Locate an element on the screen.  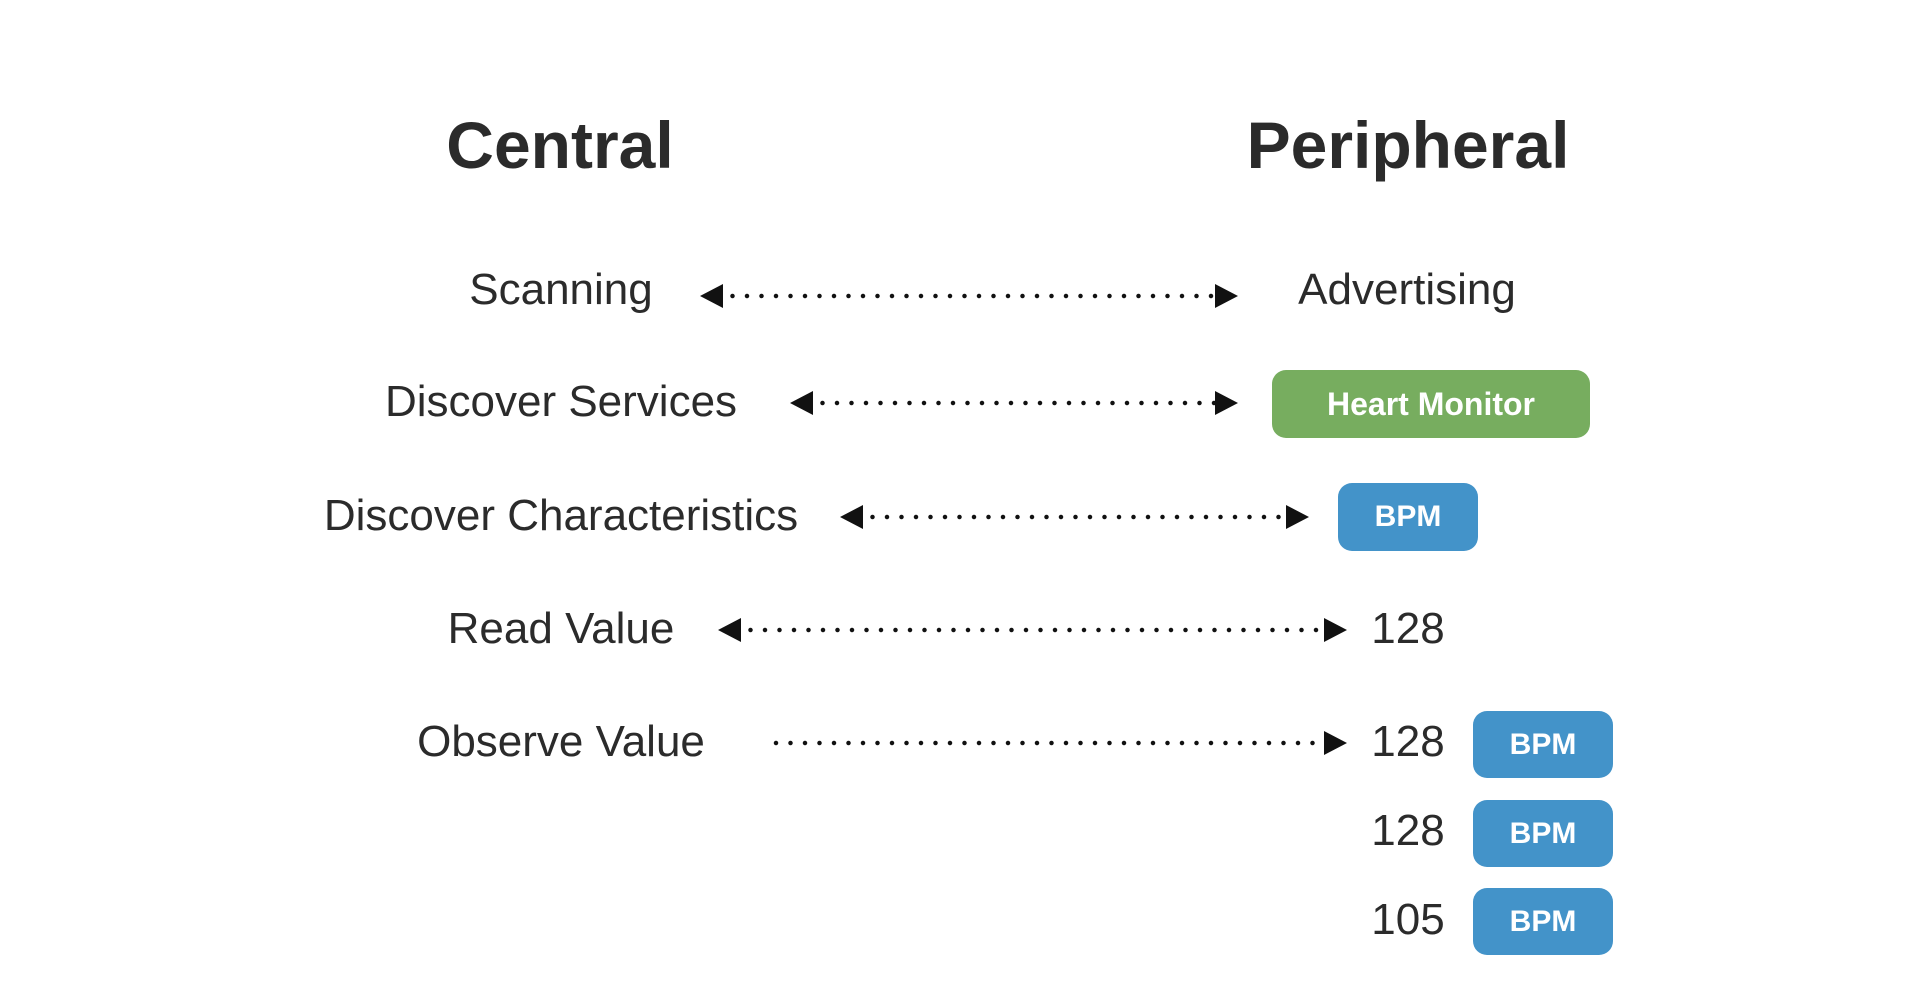
central-header: Central is located at coordinates (560, 145).